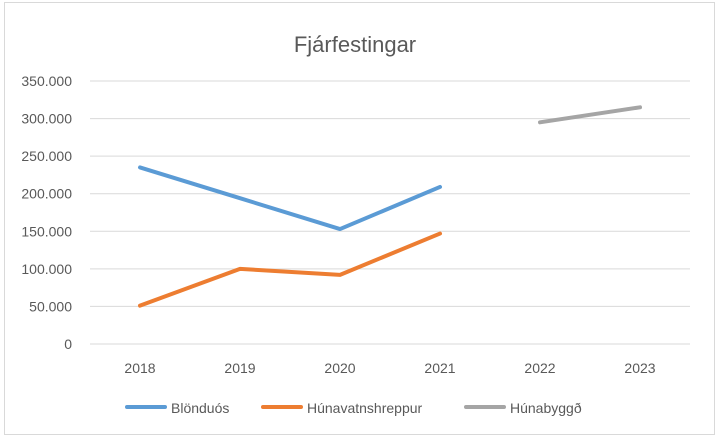  I want to click on x-tick-label: 2019, so click(239, 368).